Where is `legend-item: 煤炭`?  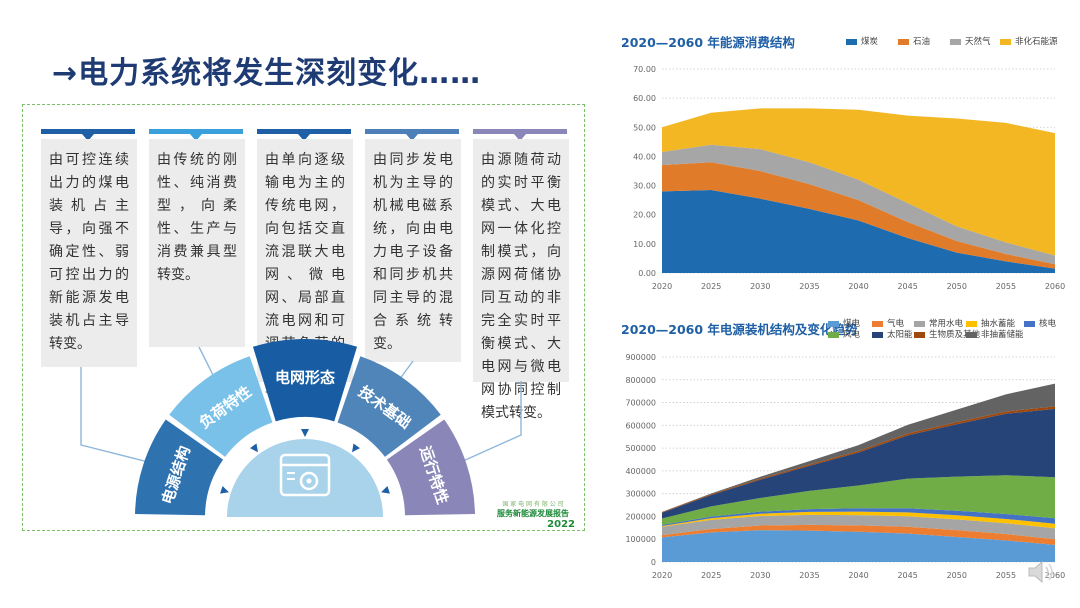 legend-item: 煤炭 is located at coordinates (862, 41).